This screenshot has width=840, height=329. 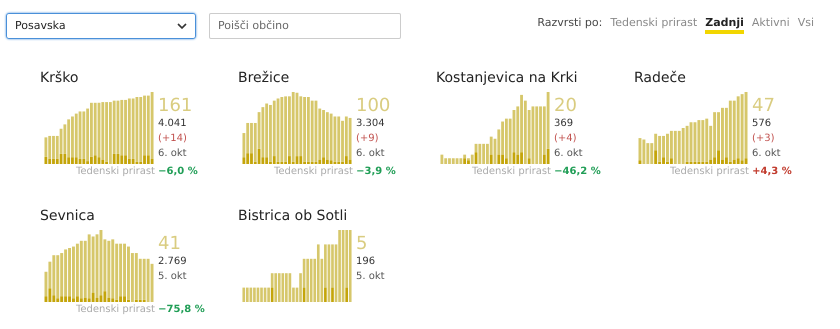 I want to click on chart-title: Brežice, so click(x=264, y=78).